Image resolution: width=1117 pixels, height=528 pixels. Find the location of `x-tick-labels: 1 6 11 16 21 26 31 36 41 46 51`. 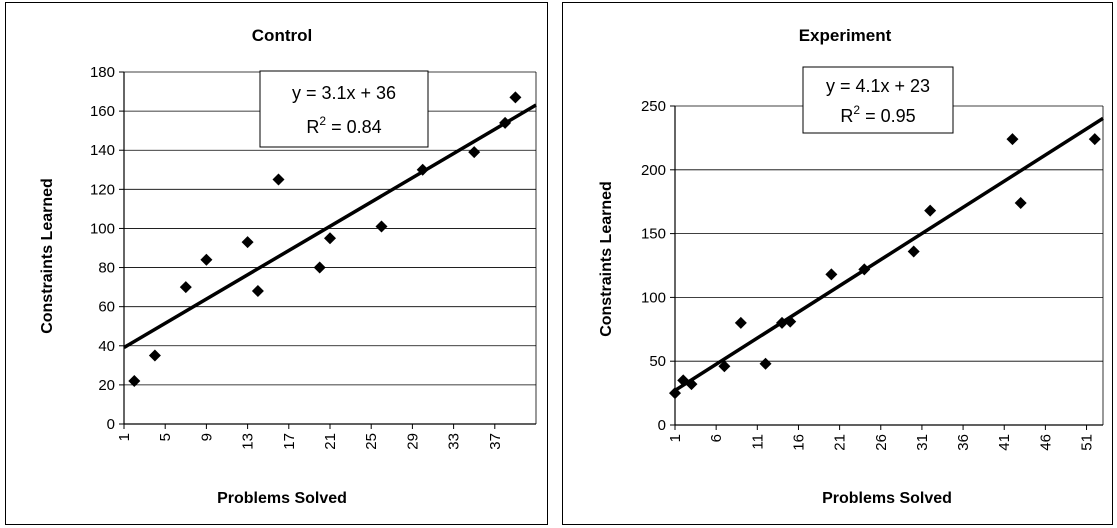

x-tick-labels: 1 6 11 16 21 26 31 36 41 46 51 is located at coordinates (881, 438).